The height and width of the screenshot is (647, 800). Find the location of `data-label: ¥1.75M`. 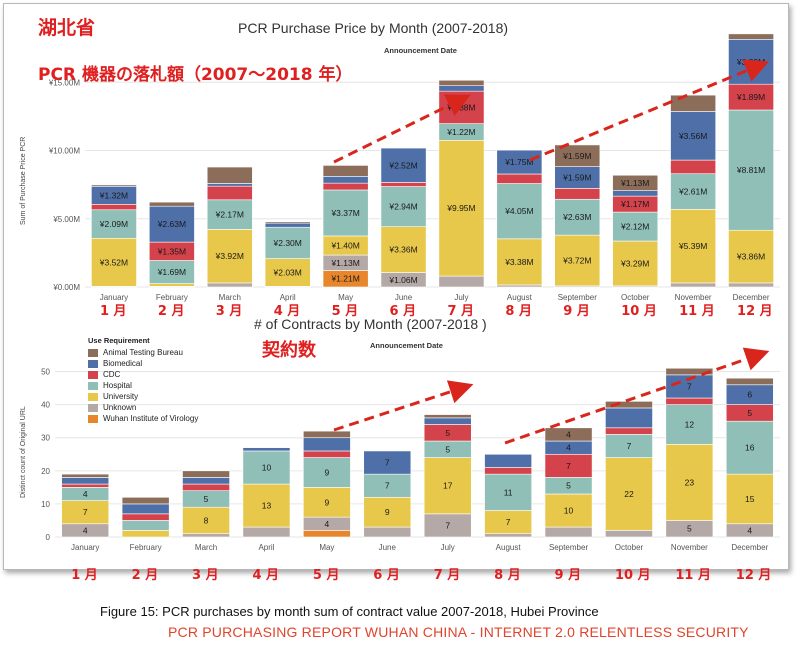

data-label: ¥1.75M is located at coordinates (518, 162).